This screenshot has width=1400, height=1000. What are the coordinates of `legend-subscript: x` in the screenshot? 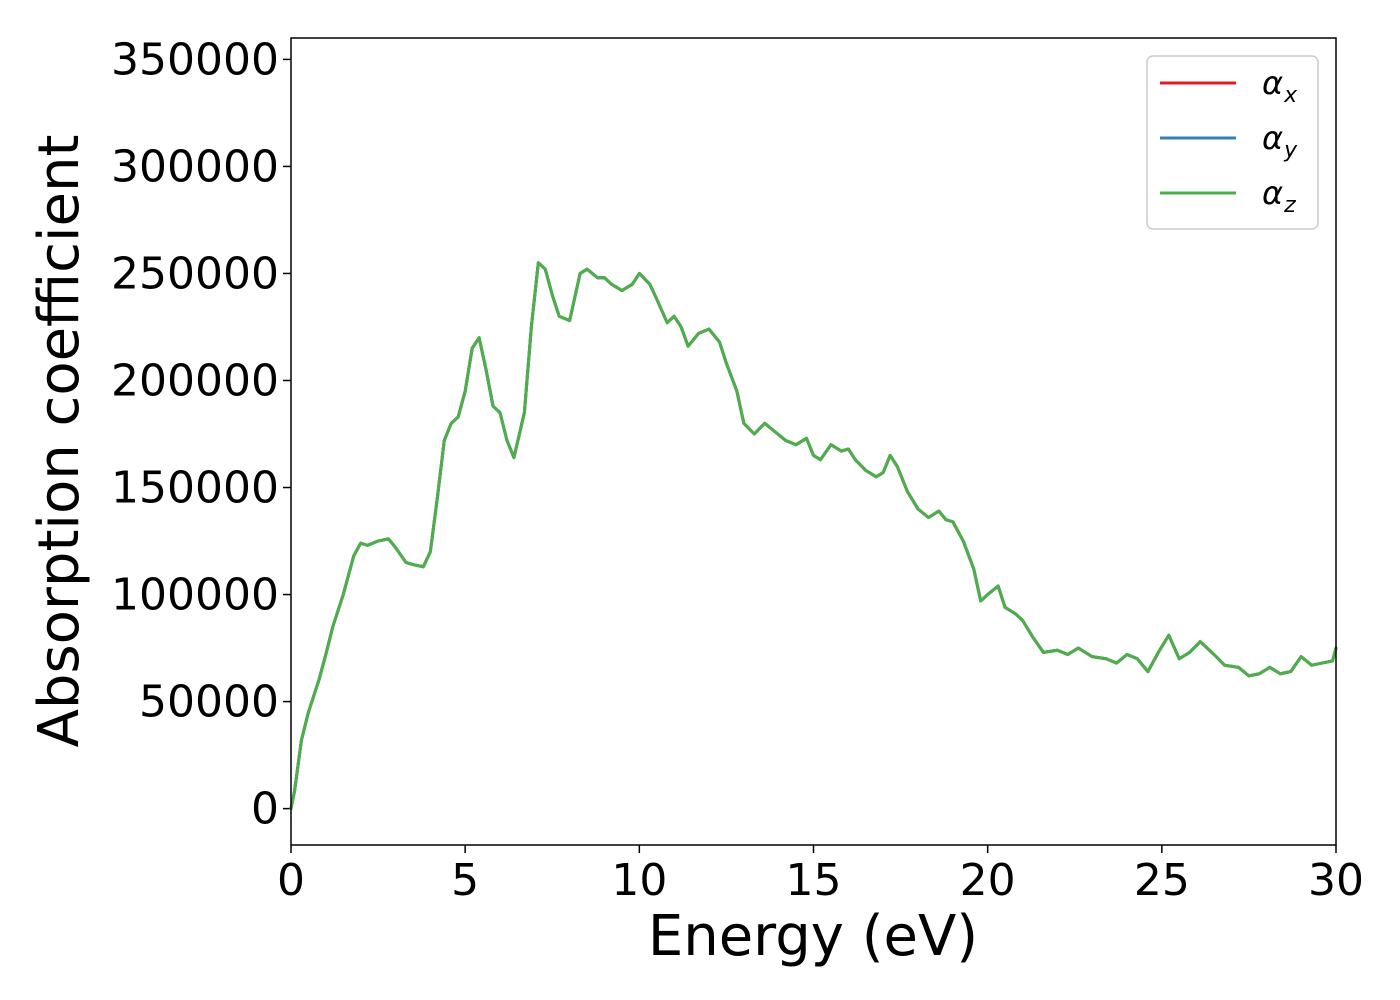 It's located at (1290, 95).